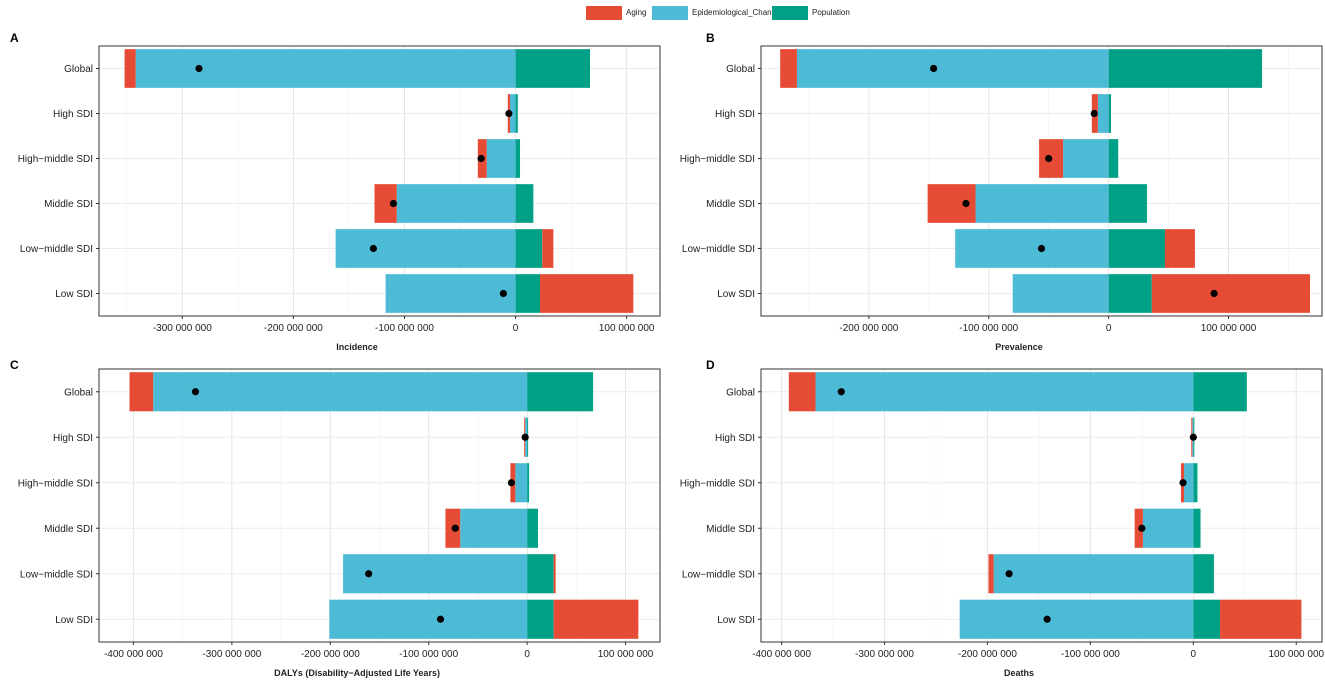 This screenshot has width=1325, height=692. Describe the element at coordinates (130, 68) in the screenshot. I see `panel-a-bar-global-aging` at that location.